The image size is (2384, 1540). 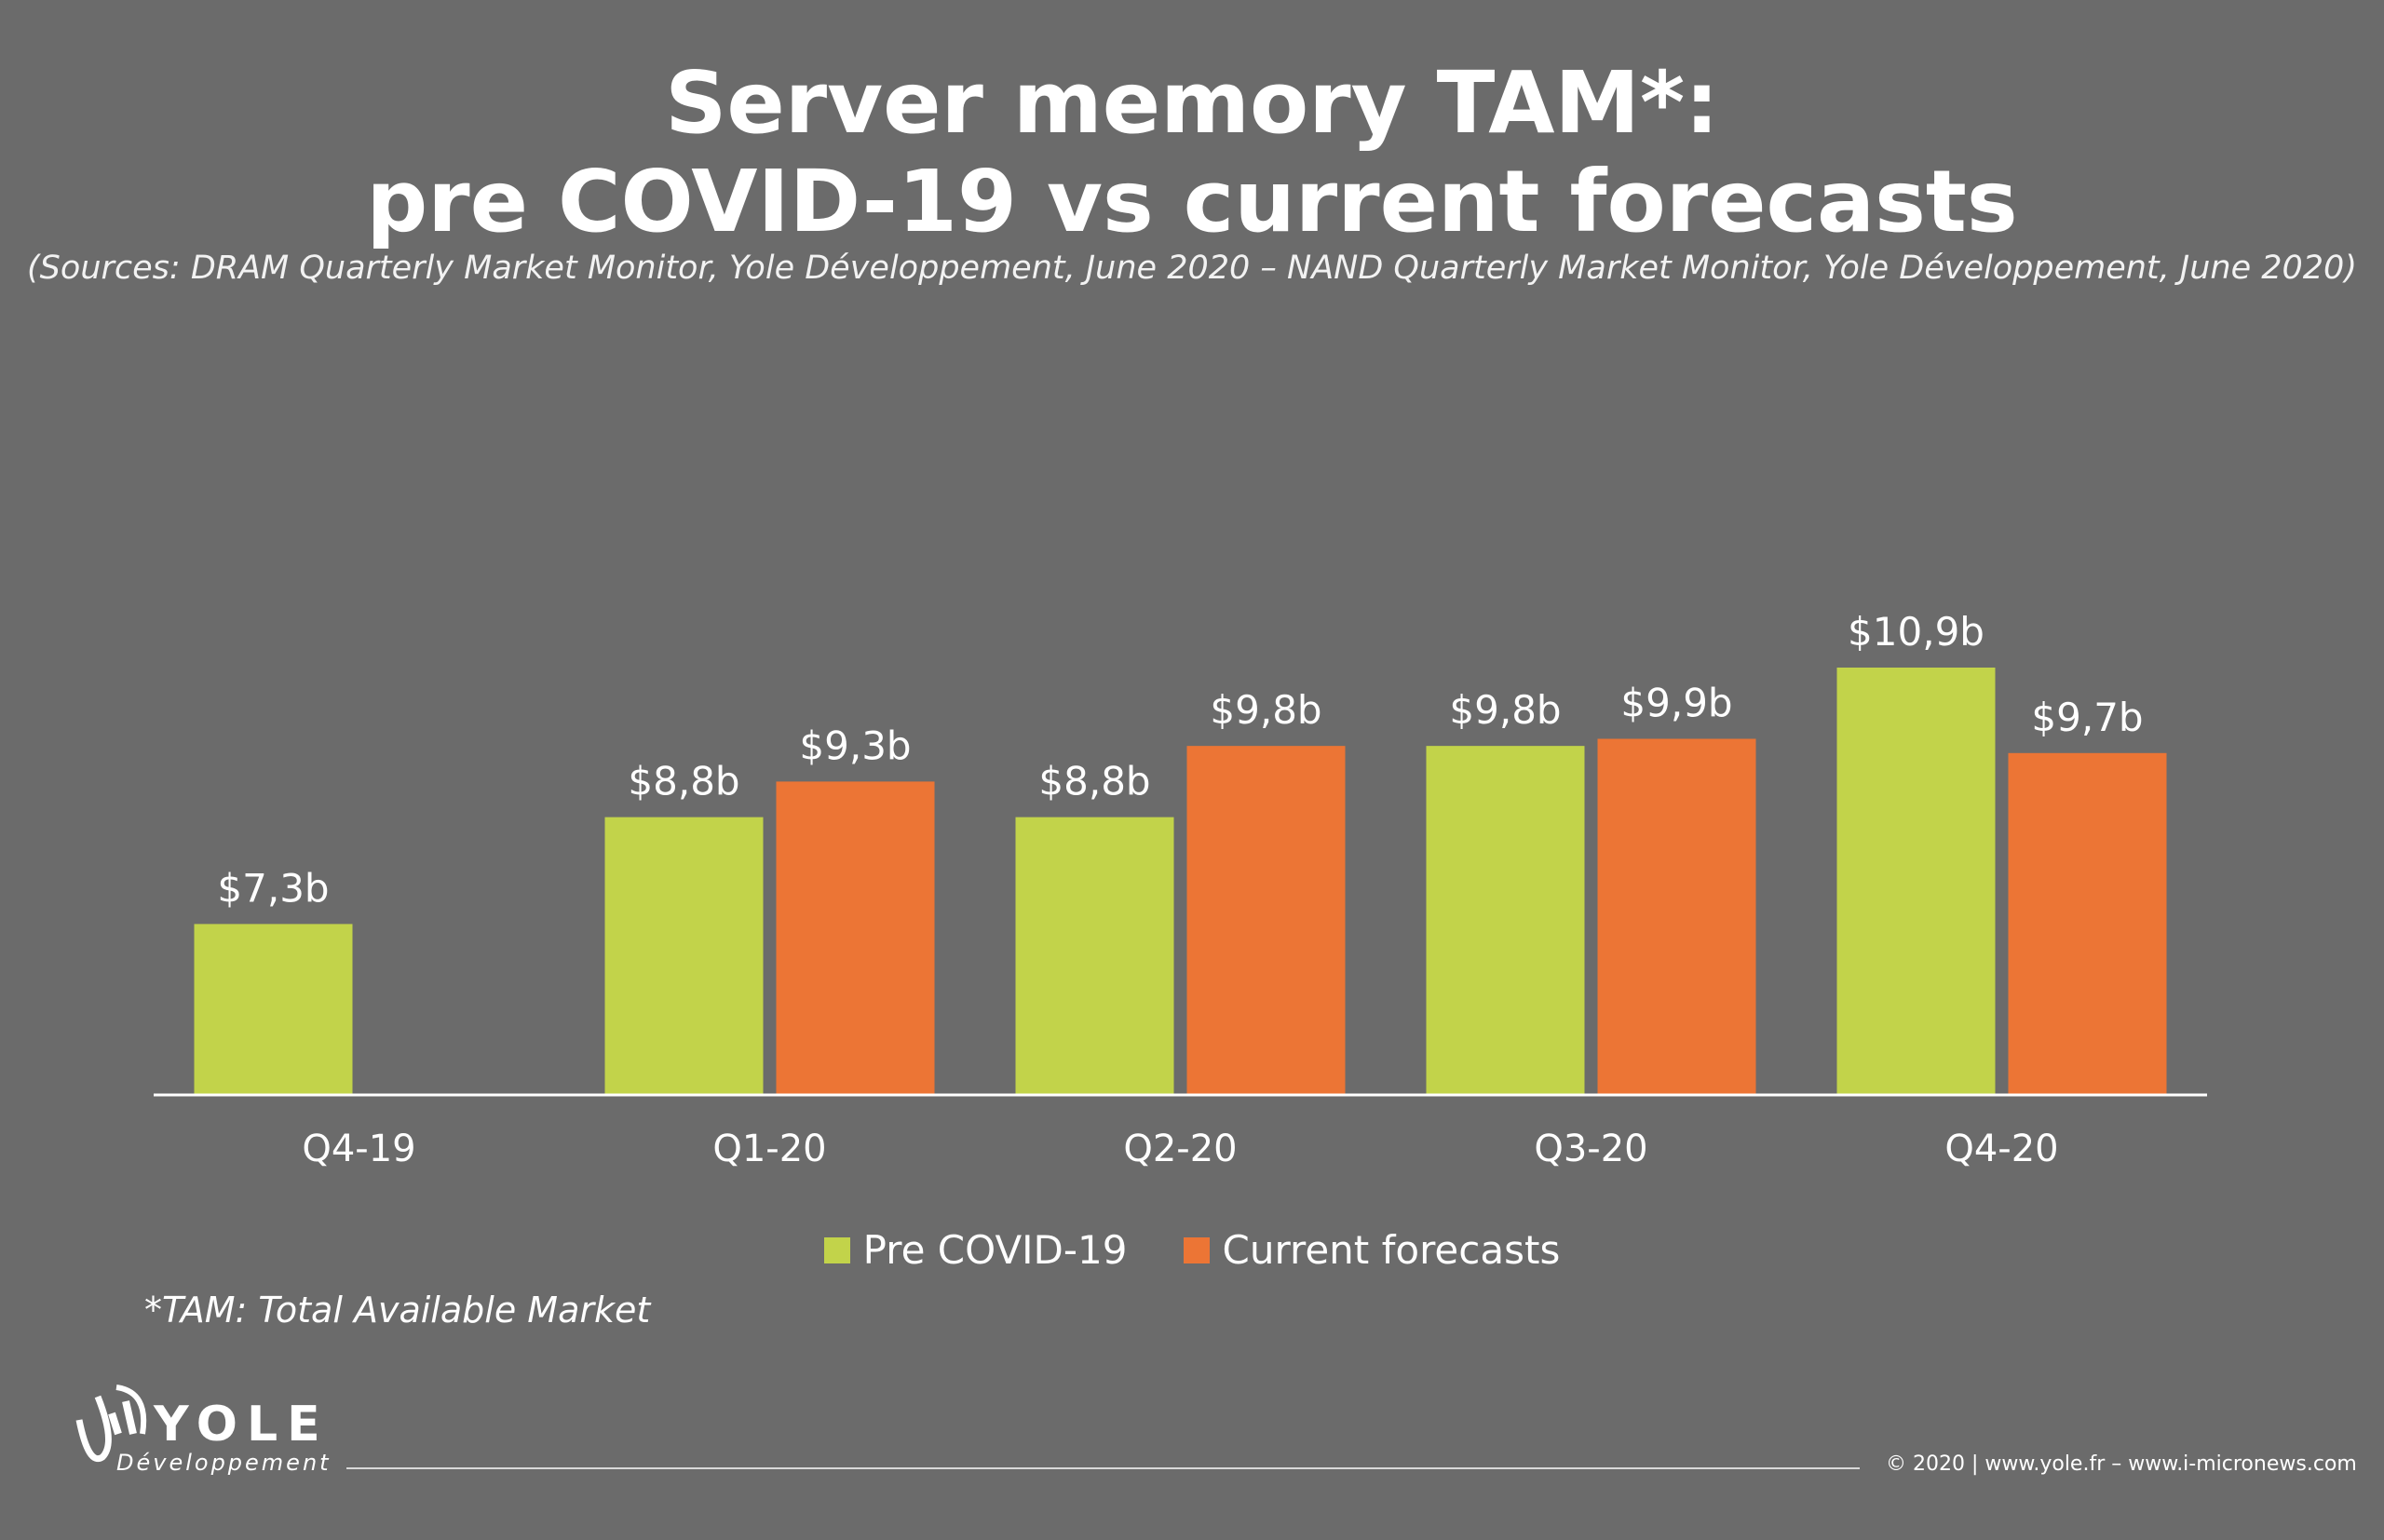 I want to click on data-label-pre-covid-q3-20: $9,8b, so click(x=1505, y=710).